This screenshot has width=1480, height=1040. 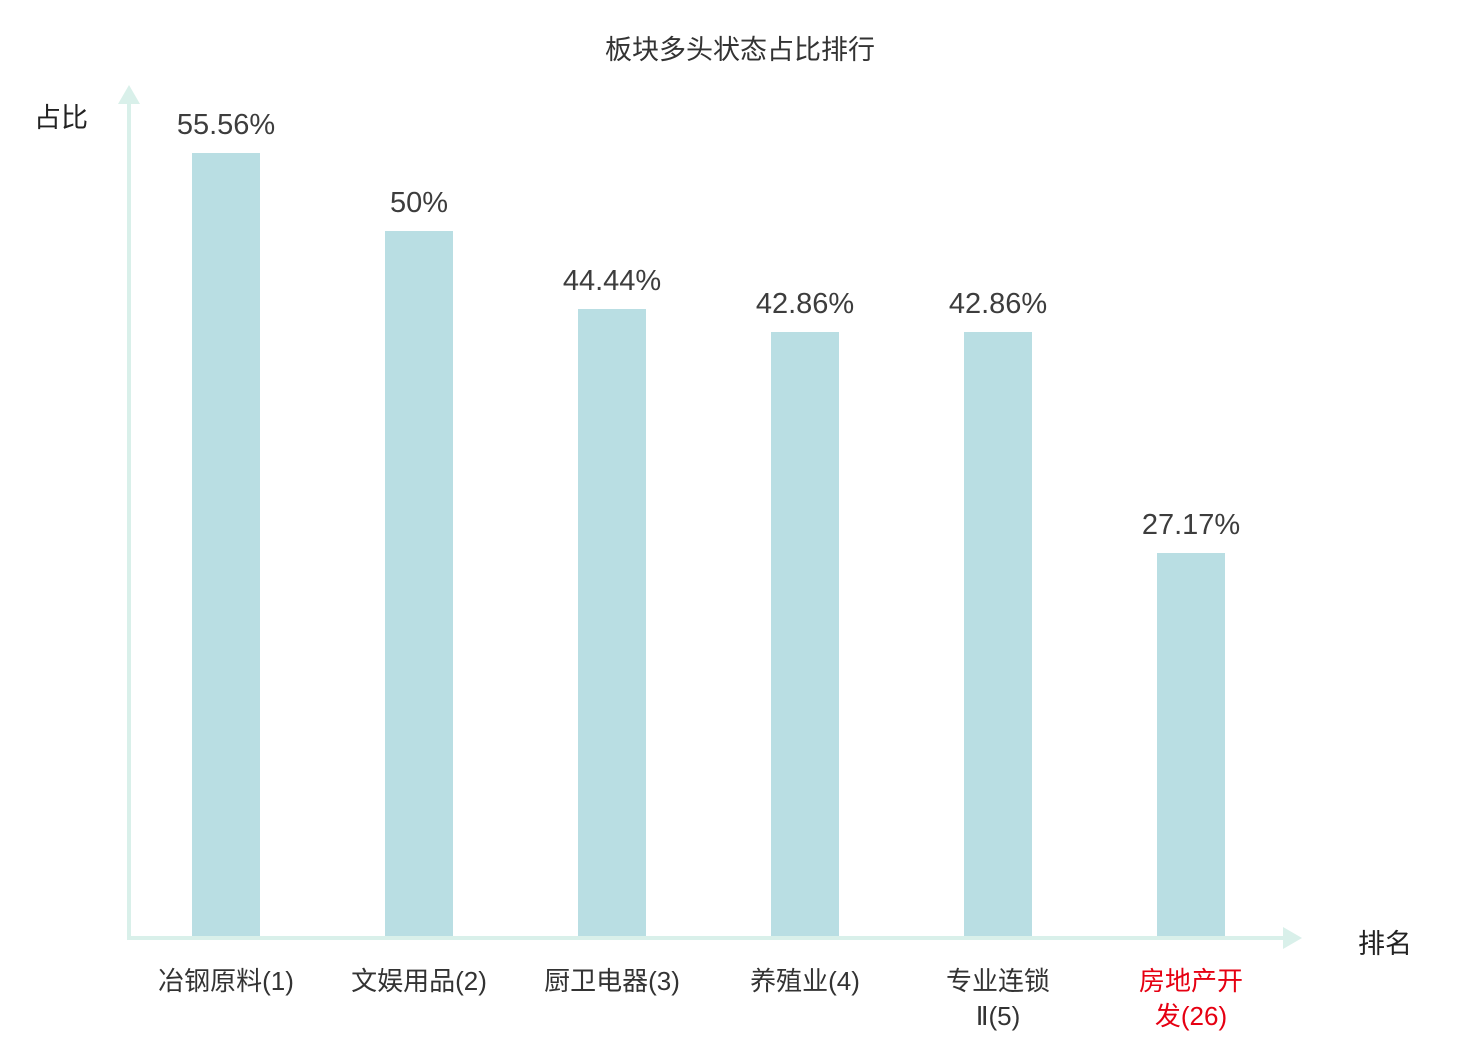 I want to click on bar-category-label: 文娱用品(2), so click(x=419, y=981).